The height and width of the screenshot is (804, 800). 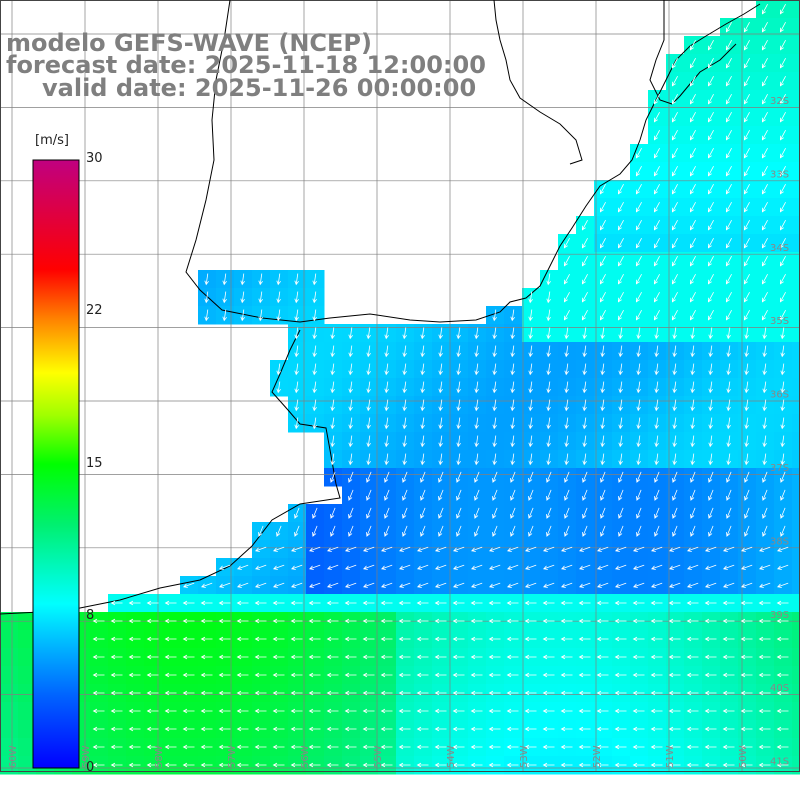 What do you see at coordinates (86, 756) in the screenshot?
I see `lon-label: 59W` at bounding box center [86, 756].